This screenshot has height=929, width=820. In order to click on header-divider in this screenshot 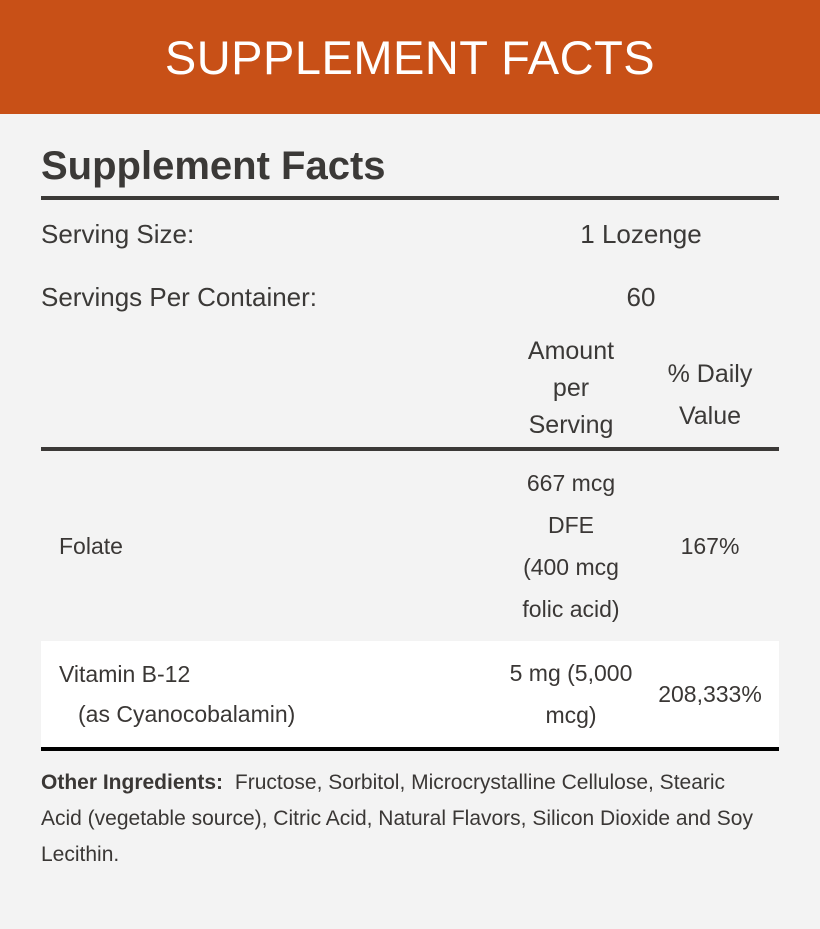, I will do `click(410, 449)`.